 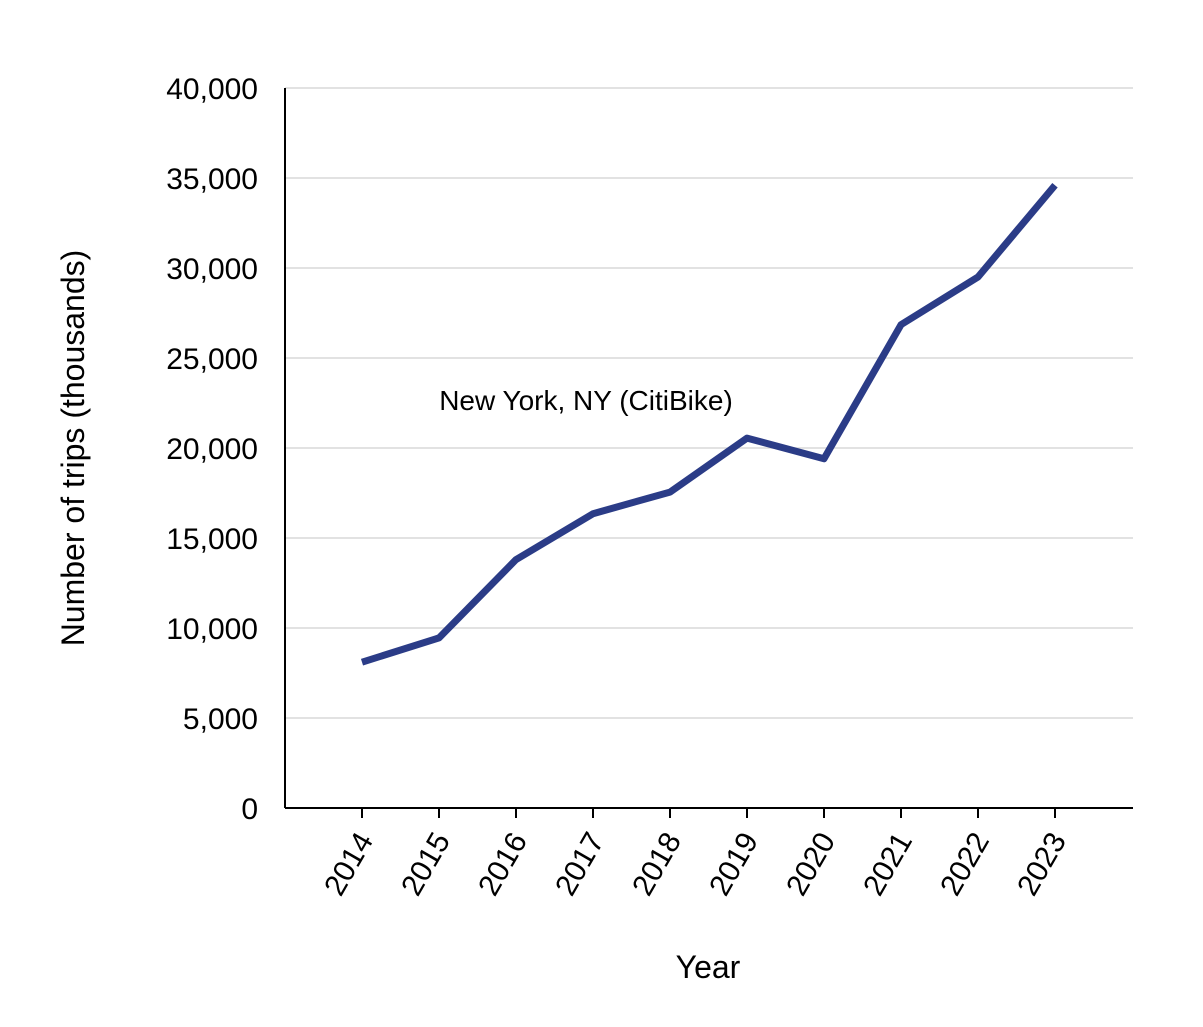 I want to click on x-tick-label: 2021, so click(x=888, y=864).